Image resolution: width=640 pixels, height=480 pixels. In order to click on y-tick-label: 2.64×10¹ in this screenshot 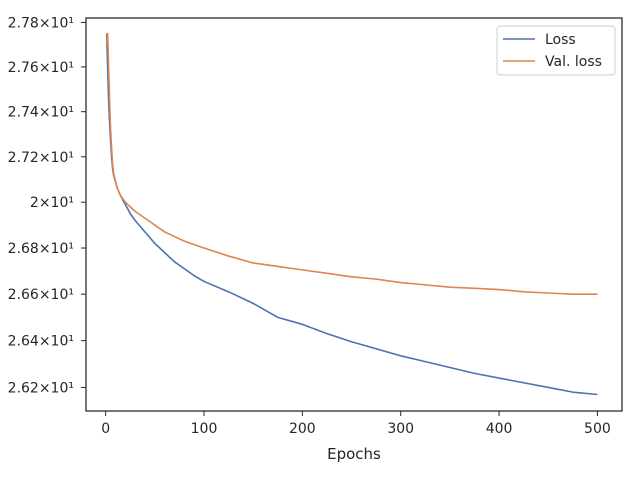, I will do `click(41, 342)`.